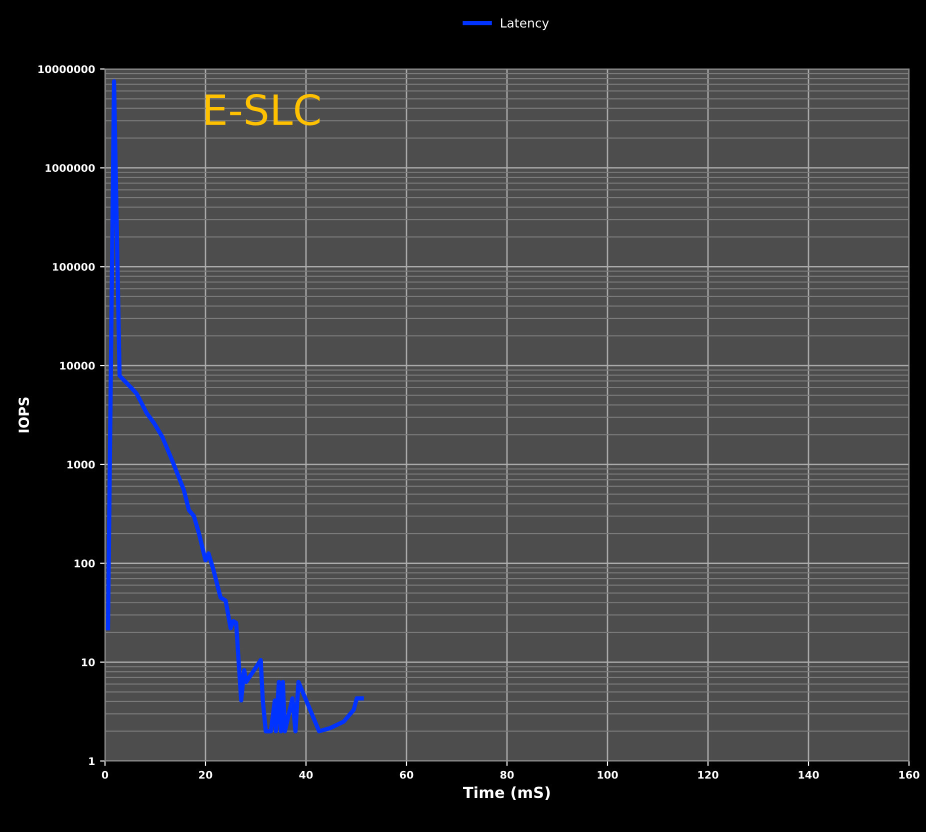 This screenshot has width=926, height=832. Describe the element at coordinates (263, 110) in the screenshot. I see `chart-title: E-SLC` at that location.